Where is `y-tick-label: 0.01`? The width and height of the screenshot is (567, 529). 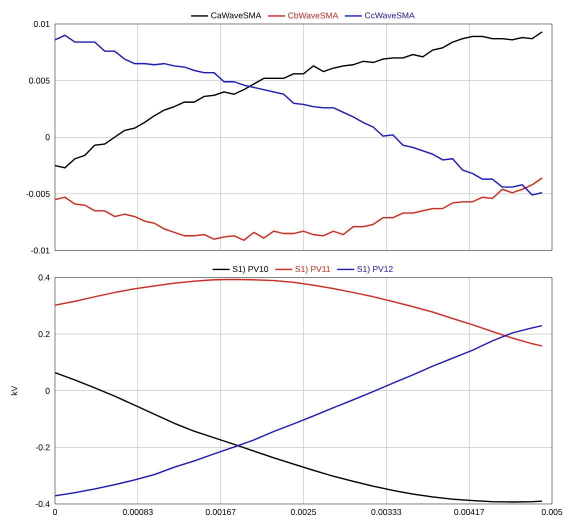 y-tick-label: 0.01 is located at coordinates (42, 23).